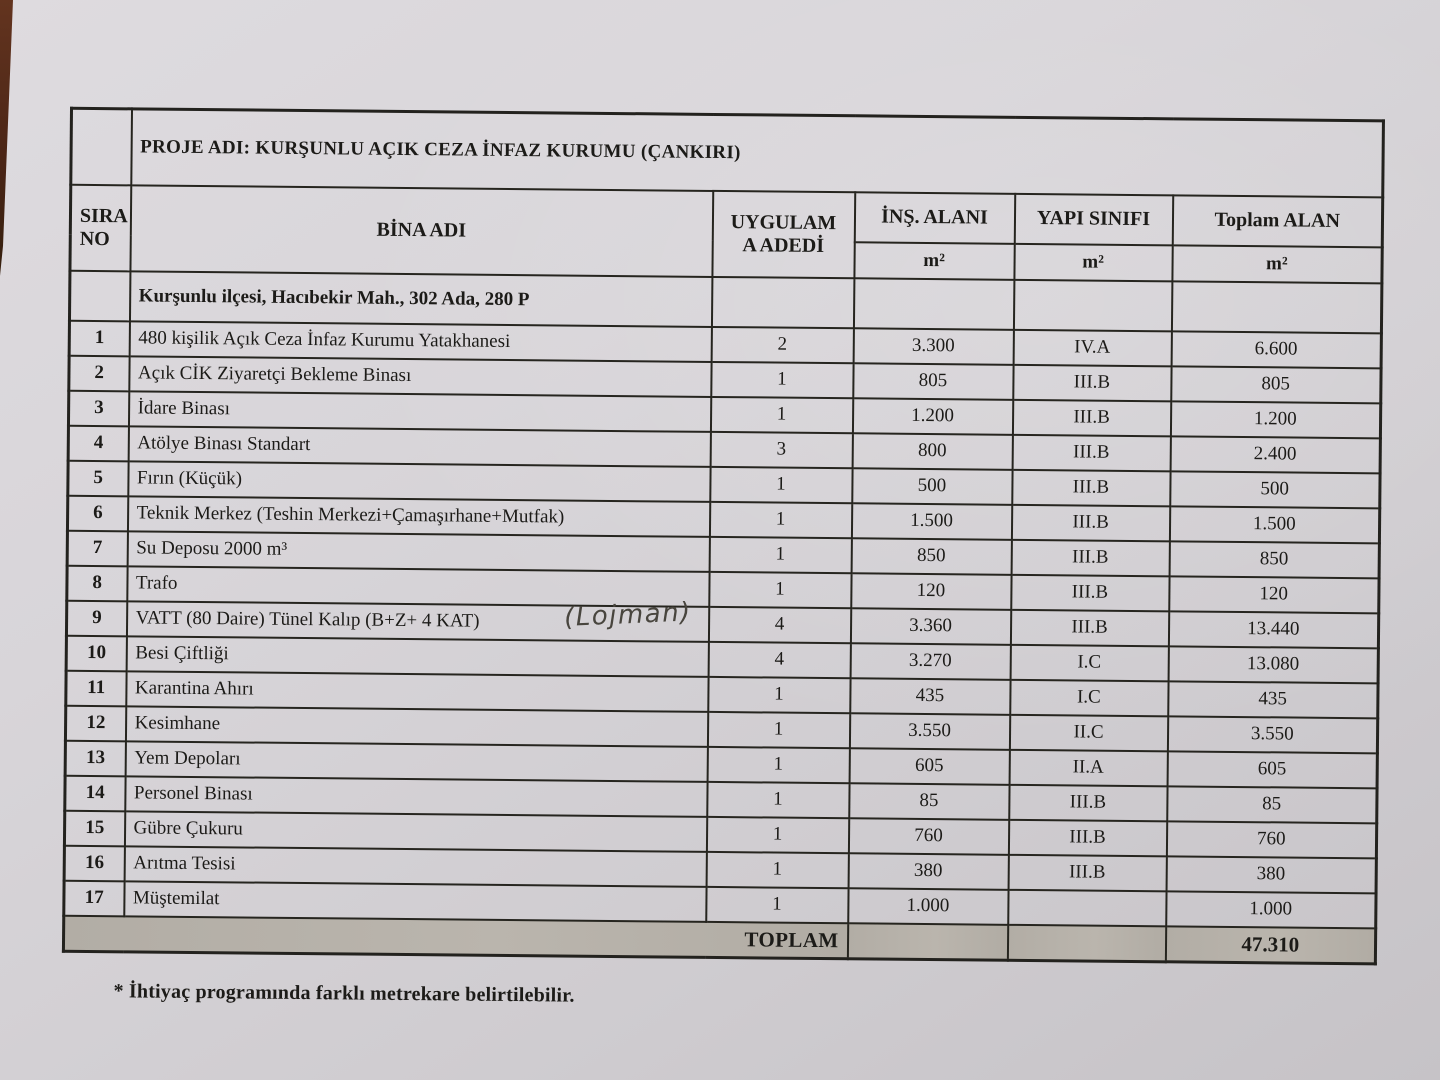 The height and width of the screenshot is (1080, 1440). What do you see at coordinates (224, 444) in the screenshot?
I see `building-name: Atölye Binası Standart` at bounding box center [224, 444].